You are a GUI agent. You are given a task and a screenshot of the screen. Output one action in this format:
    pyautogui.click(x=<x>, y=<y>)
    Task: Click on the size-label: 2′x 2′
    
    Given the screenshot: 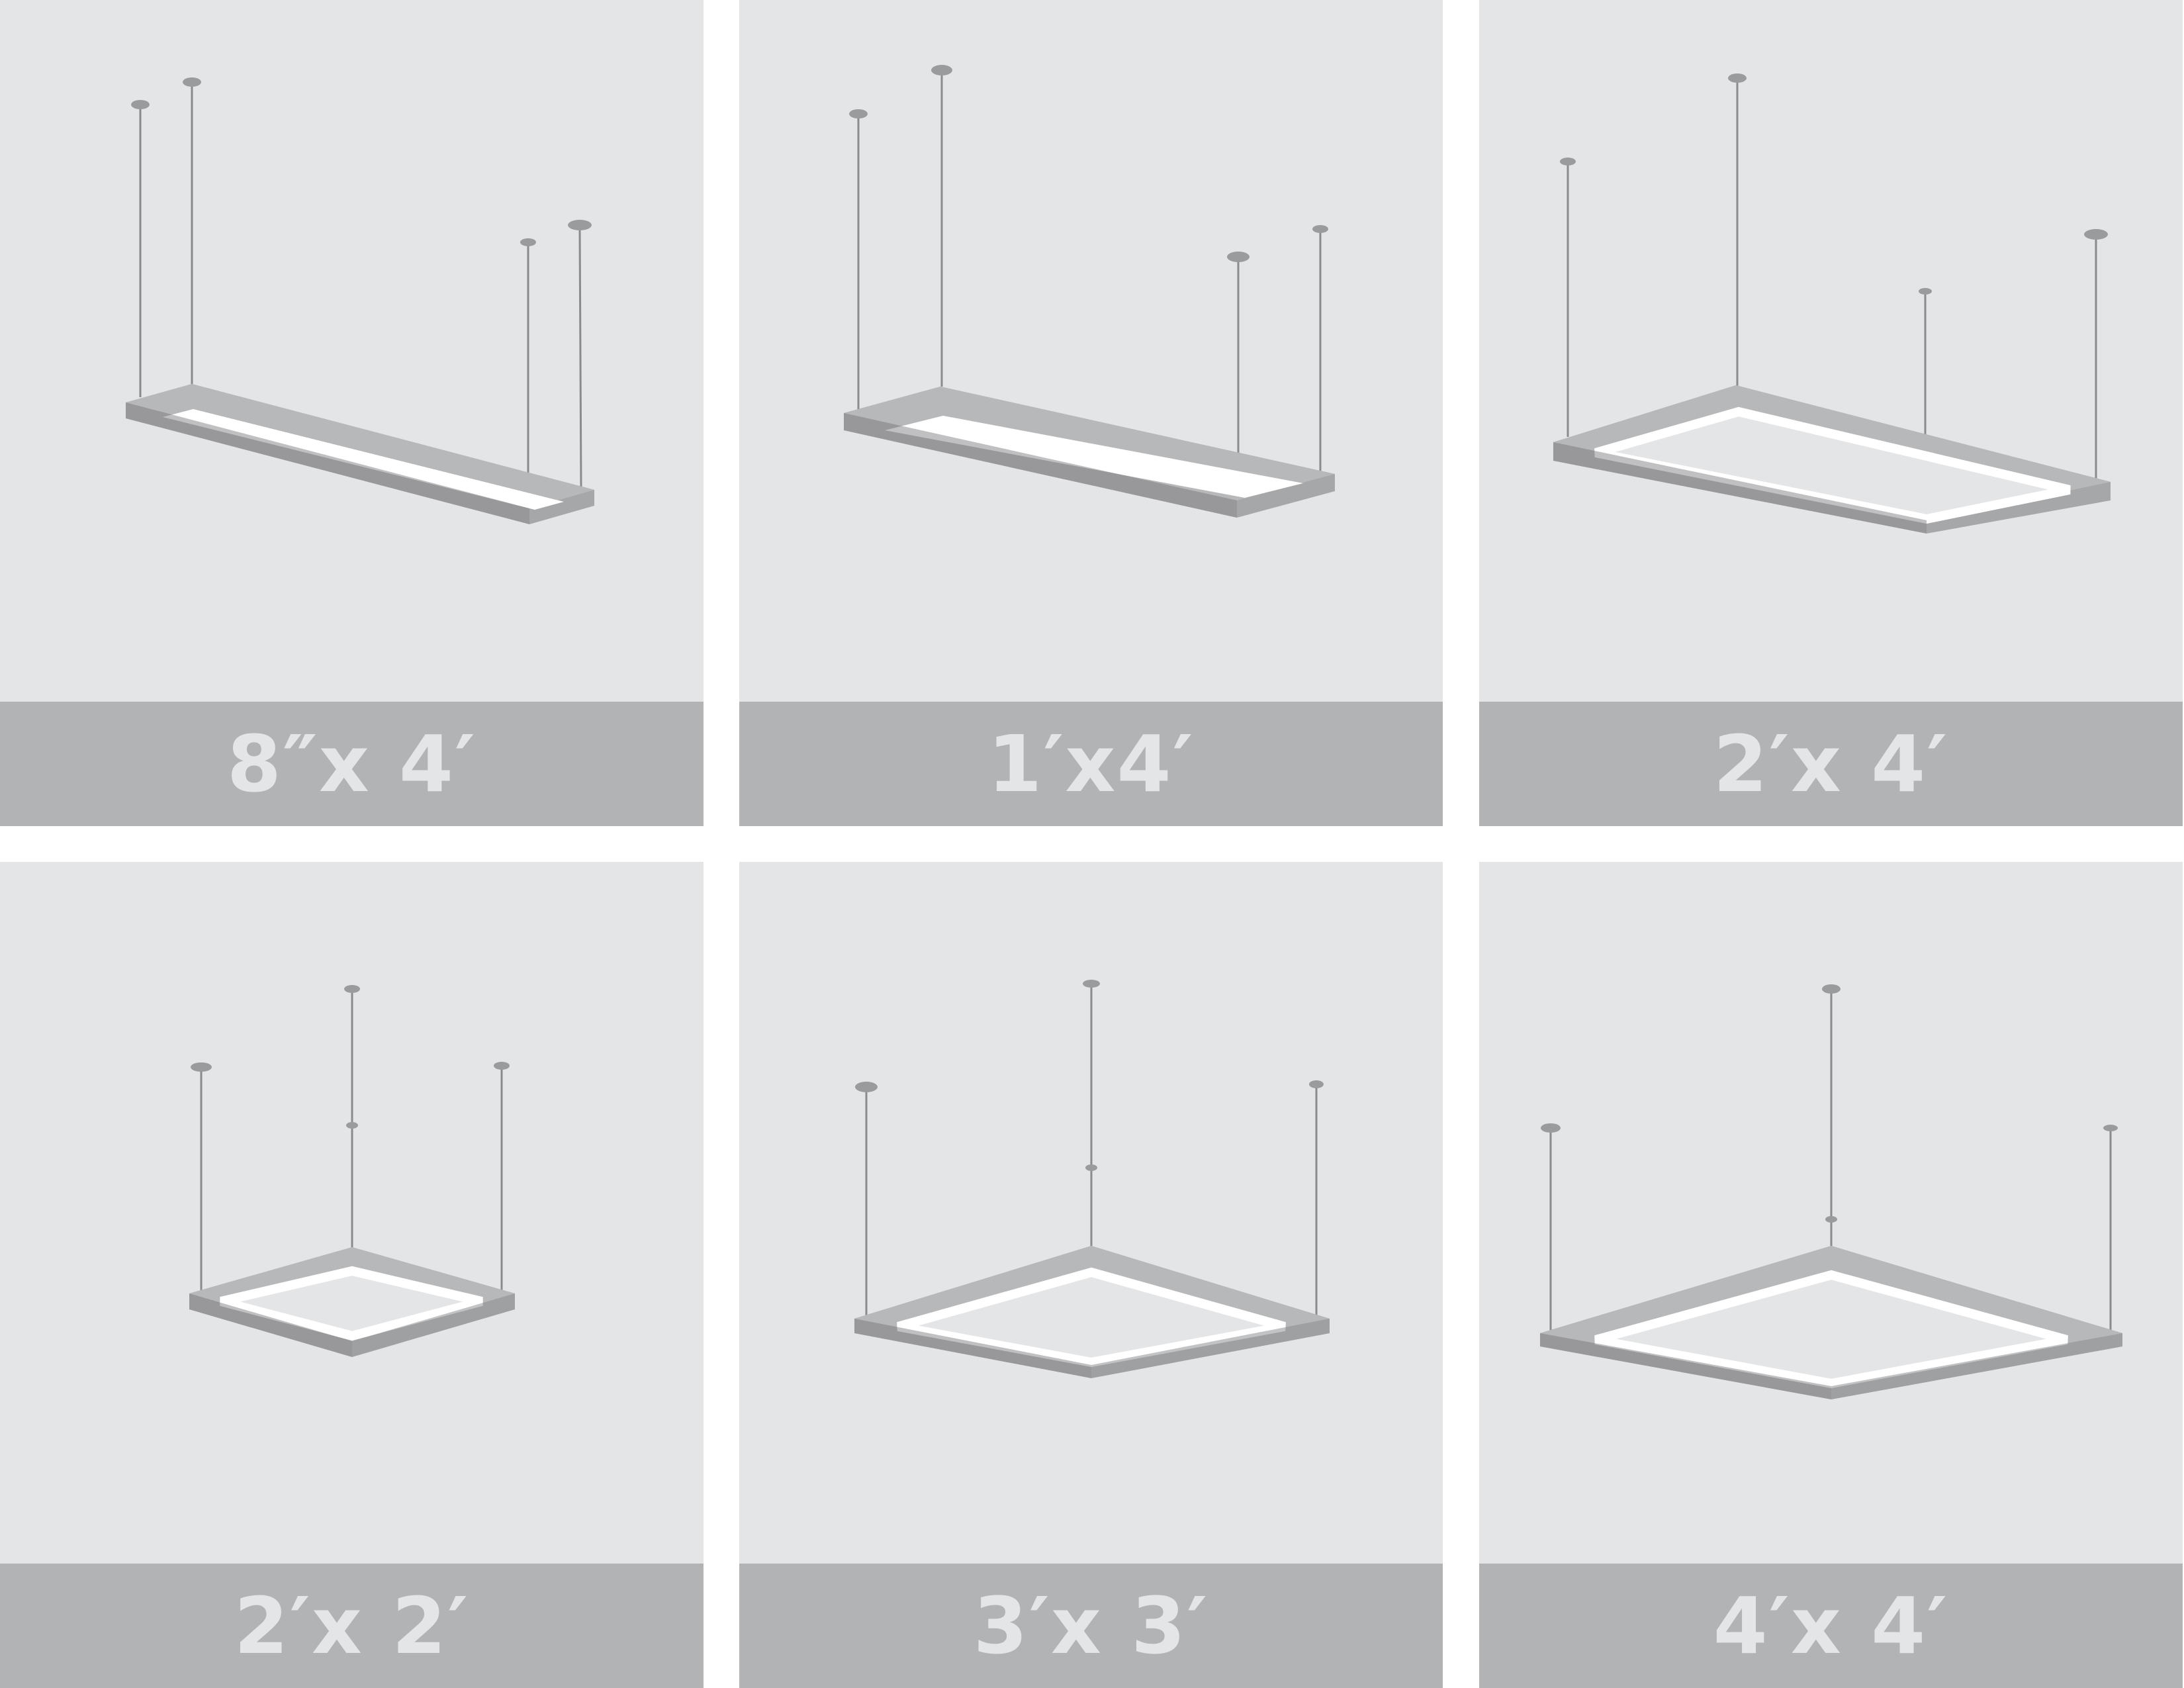 What is the action you would take?
    pyautogui.click(x=352, y=1625)
    